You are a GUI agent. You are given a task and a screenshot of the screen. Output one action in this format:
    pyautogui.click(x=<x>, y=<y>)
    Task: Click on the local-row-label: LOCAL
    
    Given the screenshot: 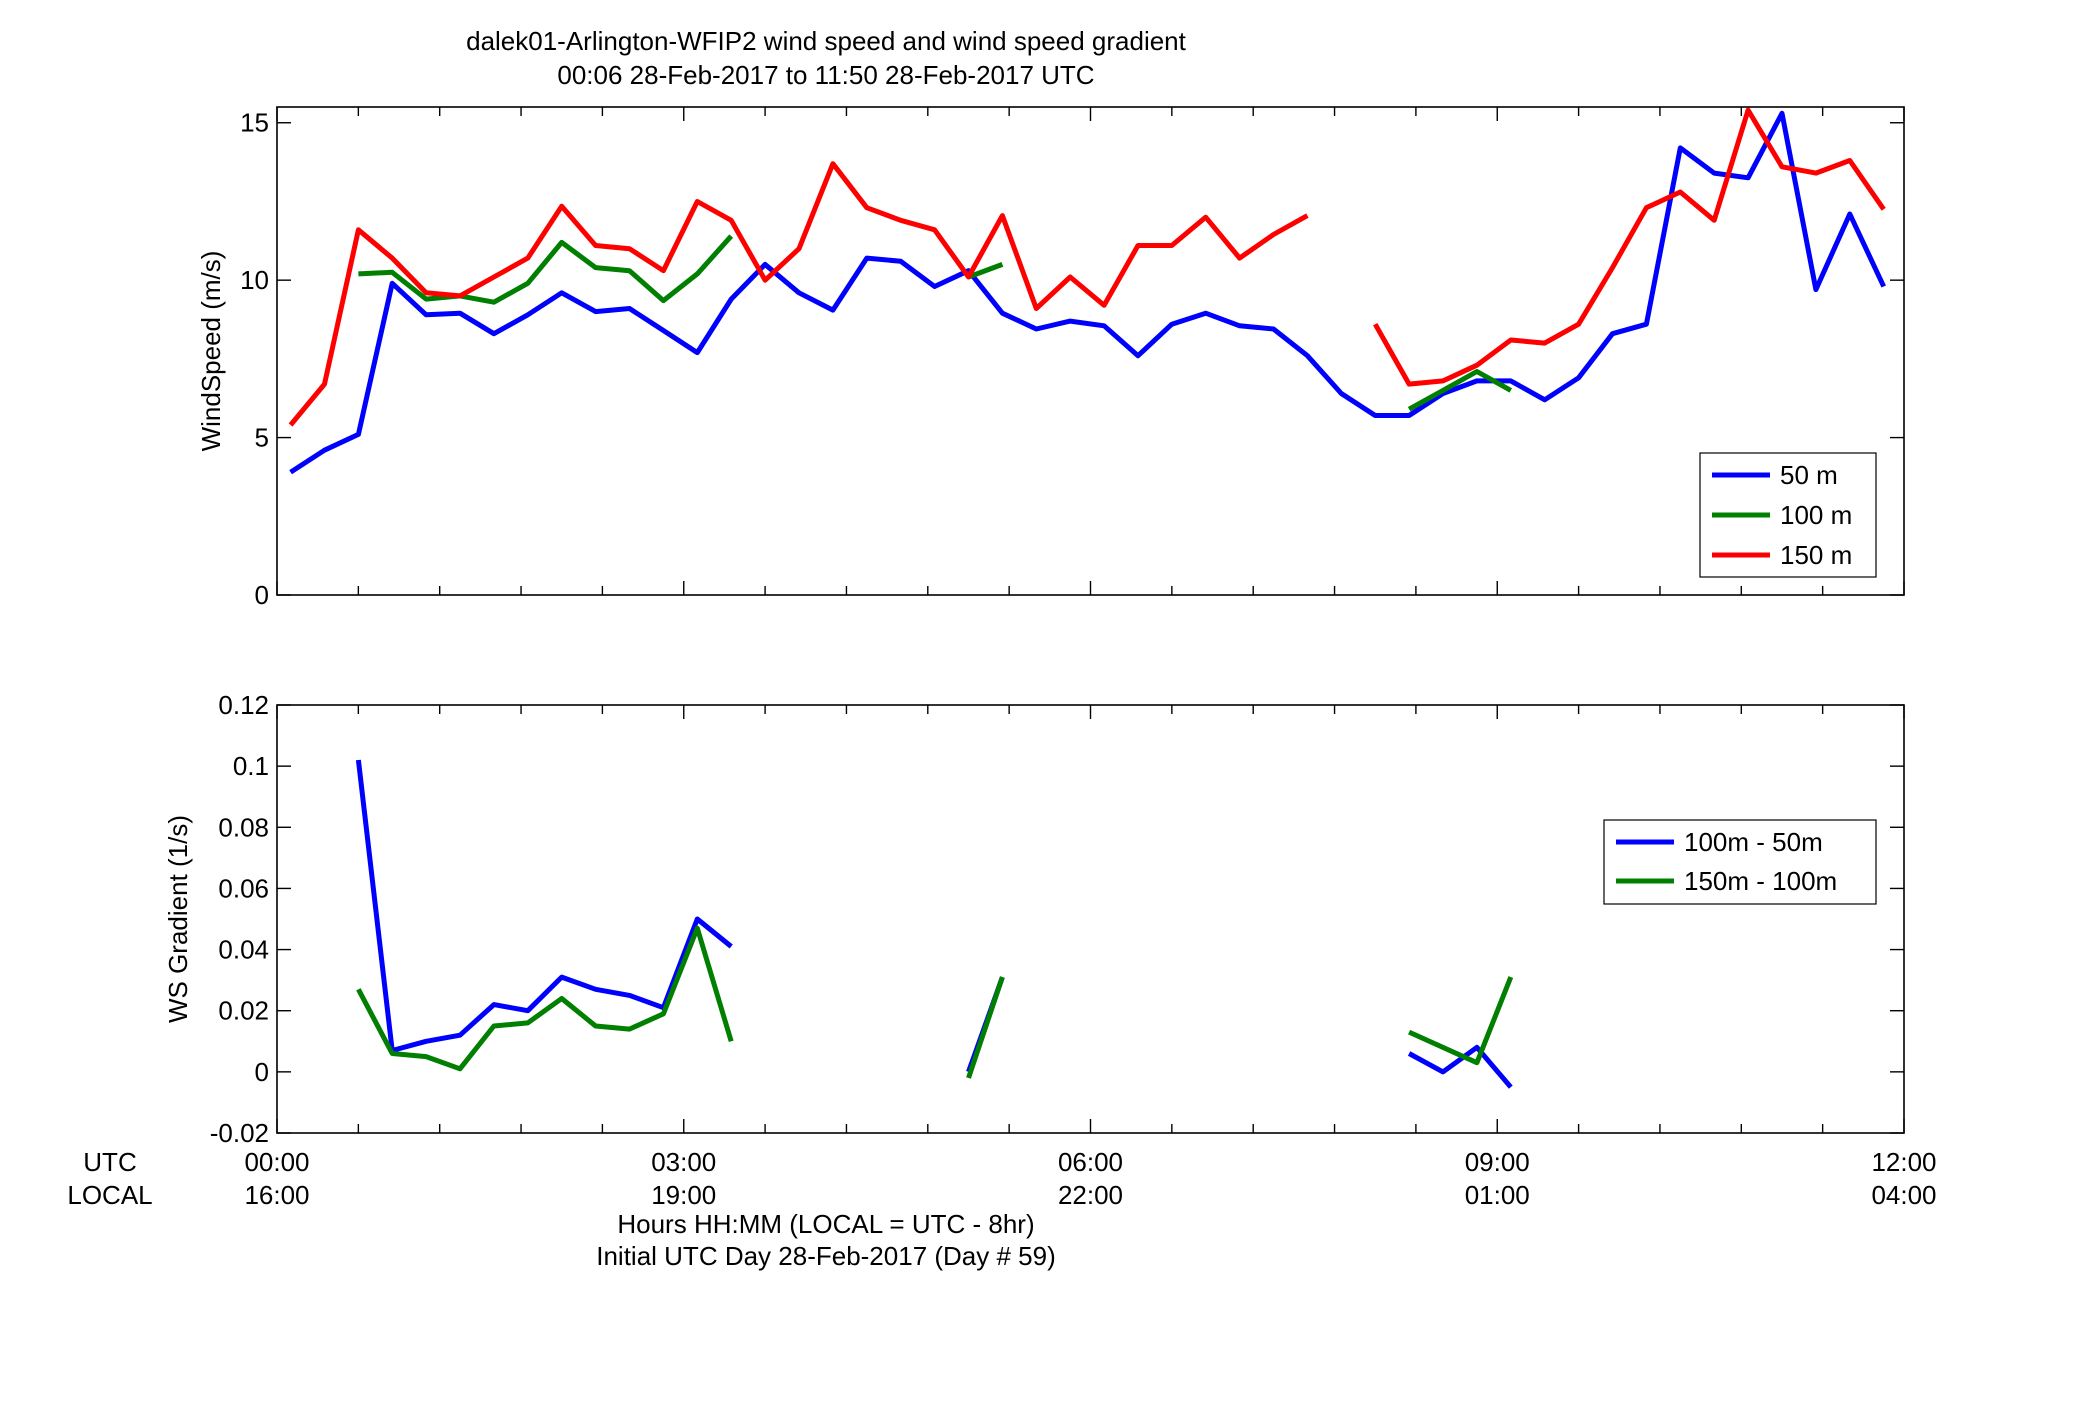 What is the action you would take?
    pyautogui.click(x=109, y=1195)
    